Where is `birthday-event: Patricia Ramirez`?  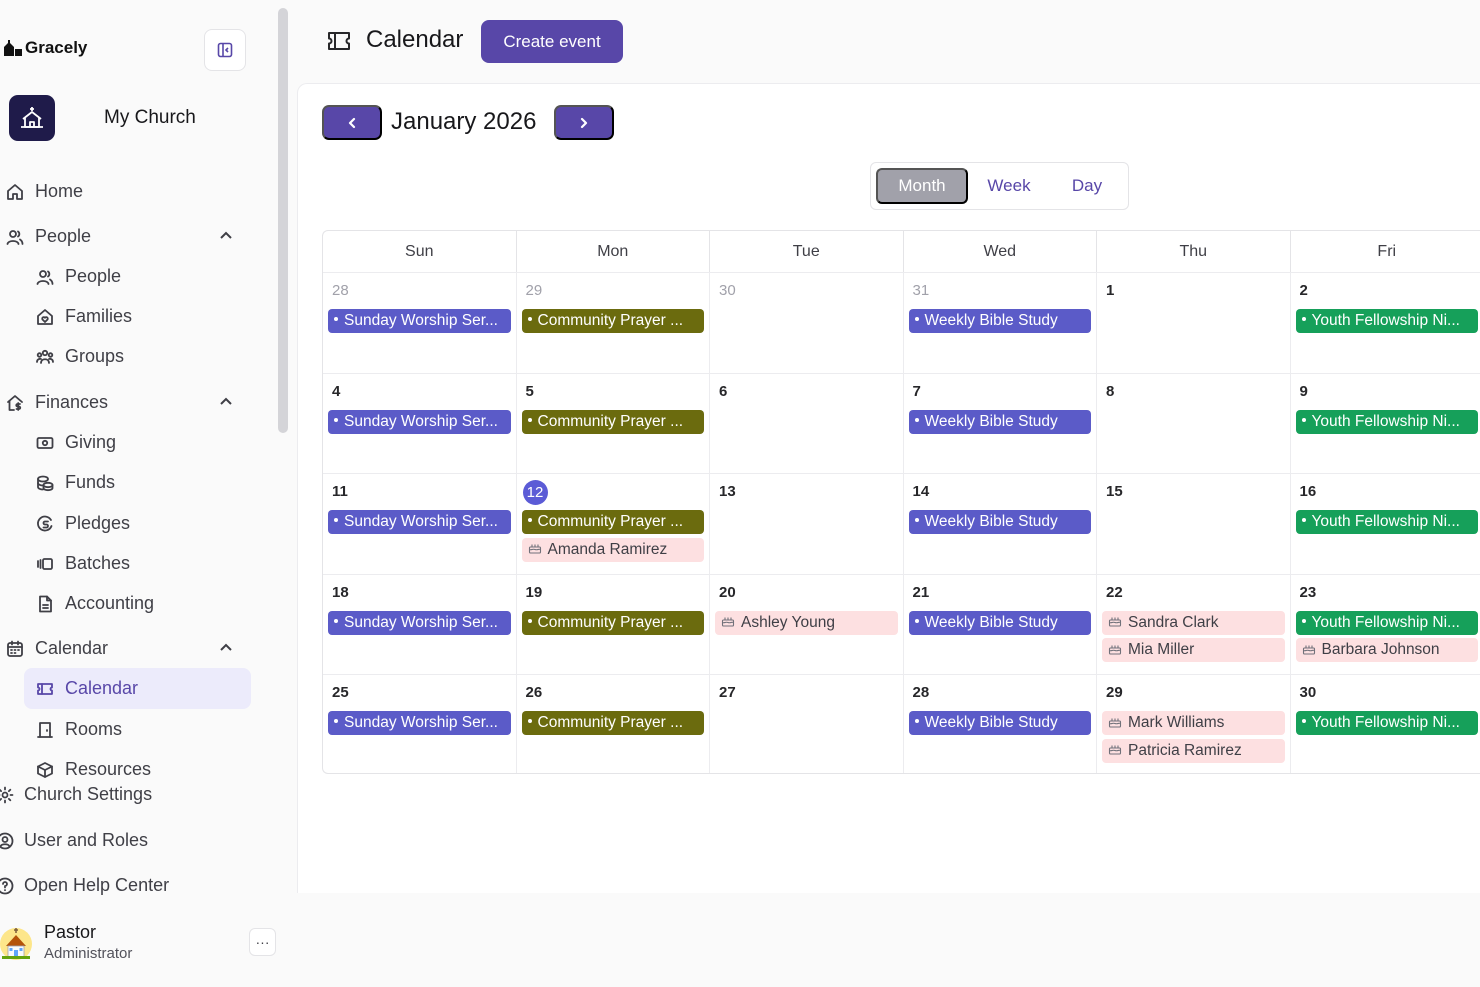
birthday-event: Patricia Ramirez is located at coordinates (1193, 750).